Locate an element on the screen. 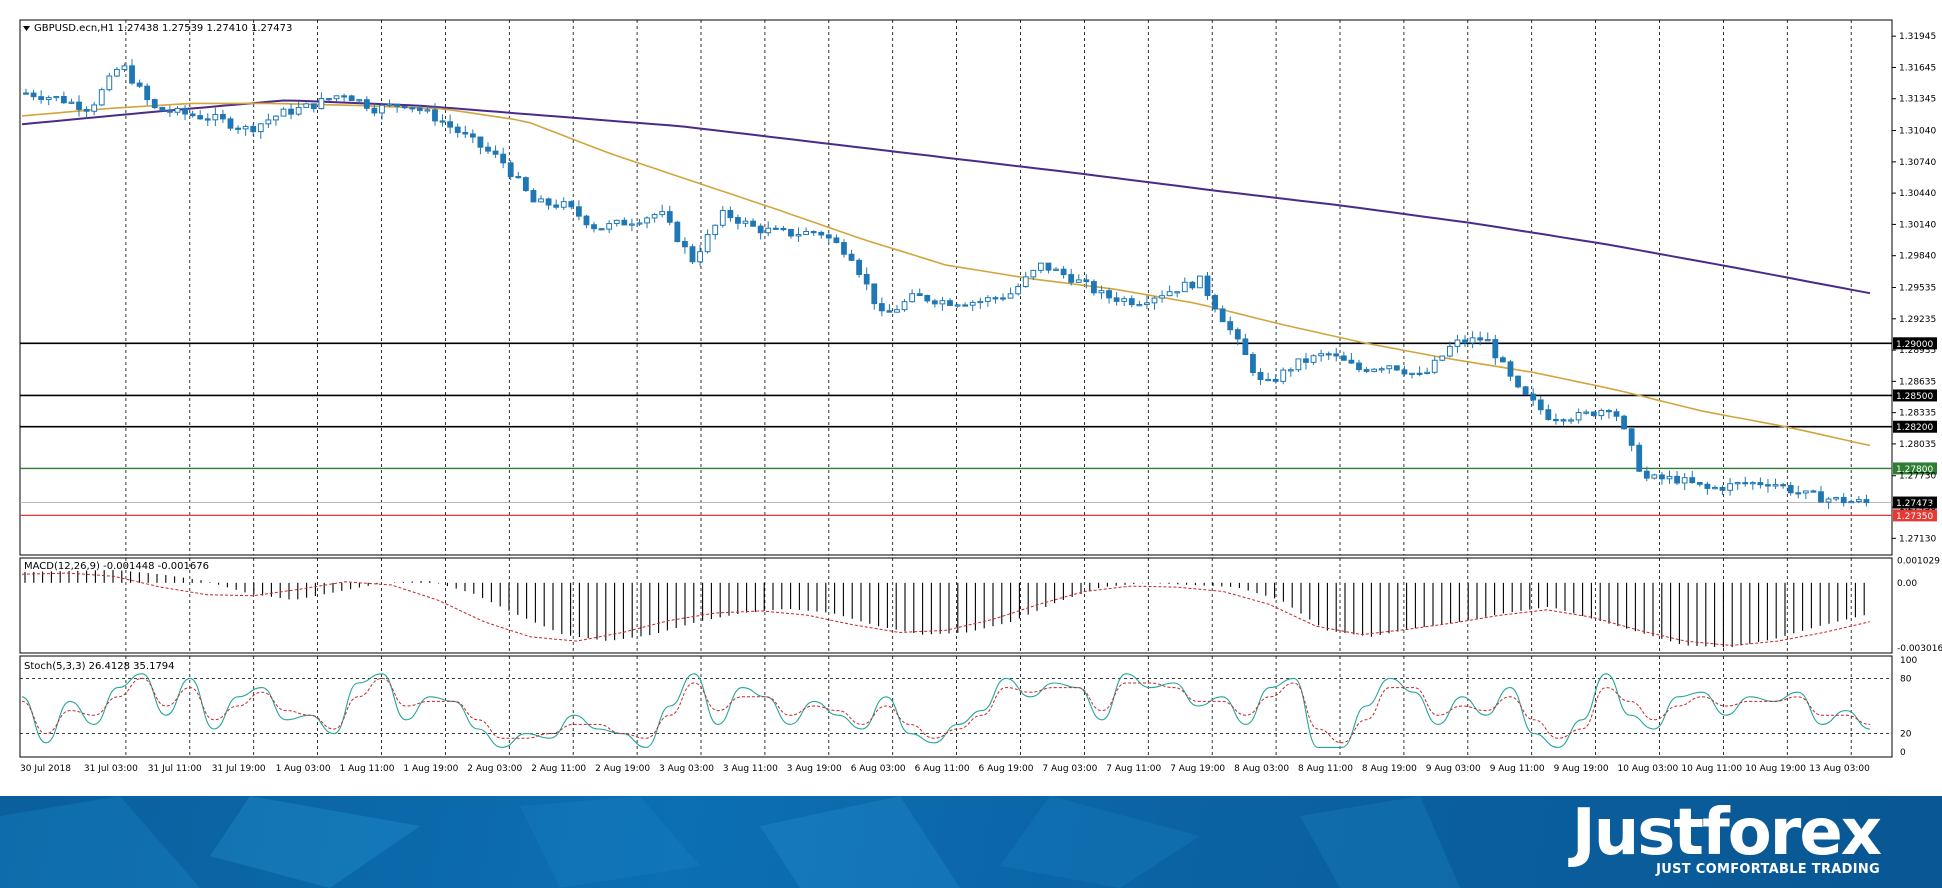 This screenshot has width=1942, height=888. stoch-y-tick-label: 100 is located at coordinates (1908, 661).